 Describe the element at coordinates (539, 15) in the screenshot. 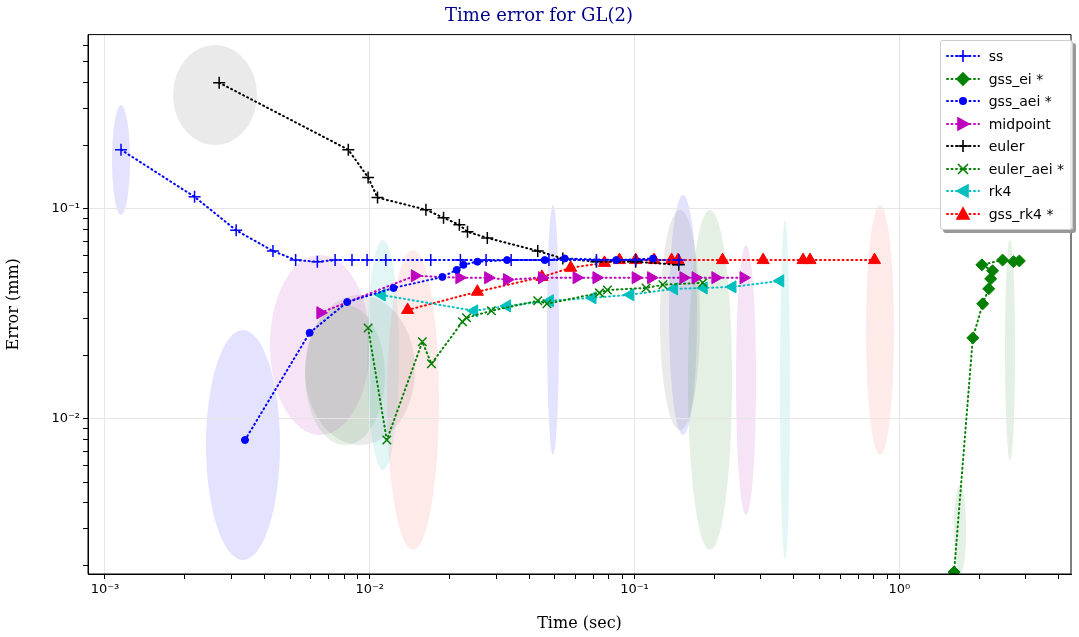

I see `chart-title: Time error for GL(2)` at that location.